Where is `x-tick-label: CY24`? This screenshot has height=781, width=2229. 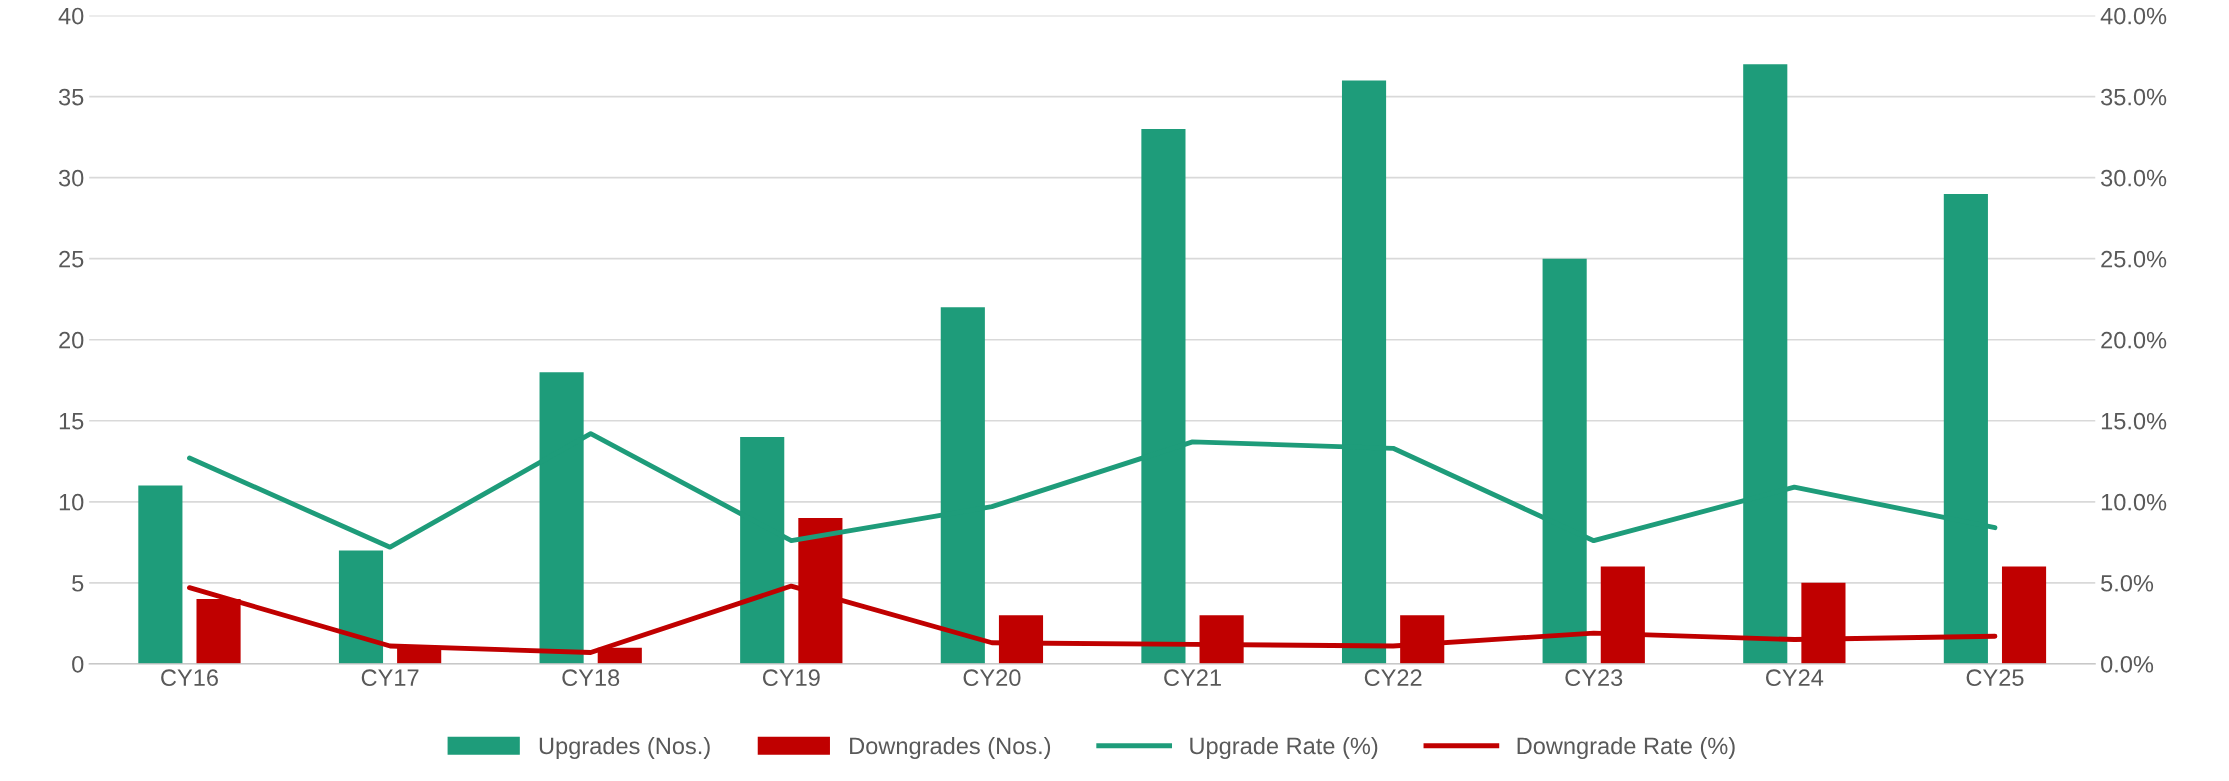
x-tick-label: CY24 is located at coordinates (1795, 678).